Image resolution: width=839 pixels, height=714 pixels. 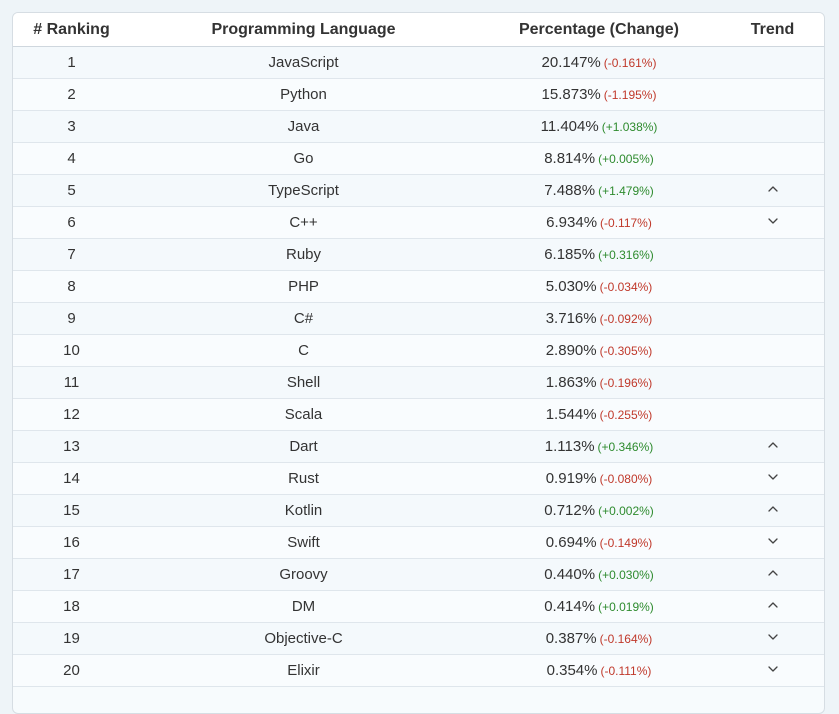 I want to click on language-cell: Ruby, so click(x=303, y=254).